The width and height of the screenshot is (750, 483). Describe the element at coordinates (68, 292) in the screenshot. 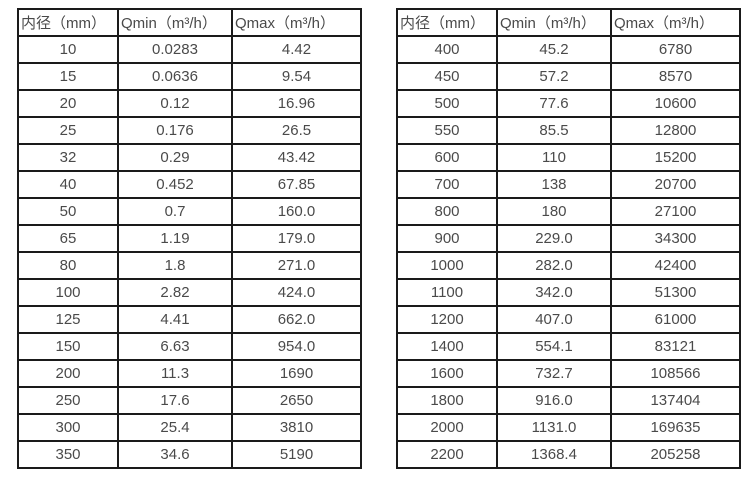

I see `cell-diameter: 100` at that location.